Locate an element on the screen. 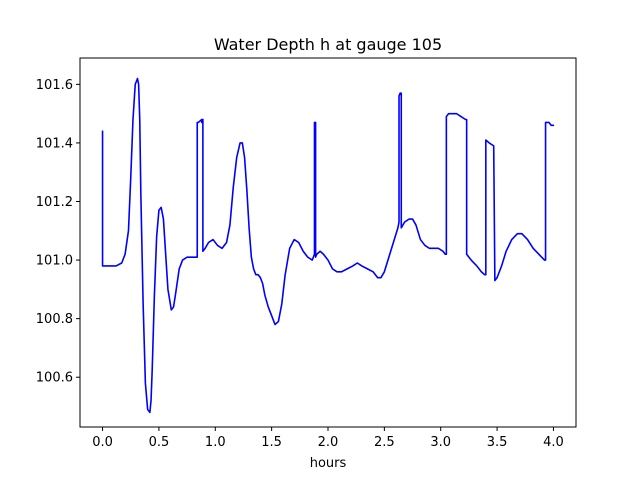  x-tick-label: 1.0 is located at coordinates (215, 442).